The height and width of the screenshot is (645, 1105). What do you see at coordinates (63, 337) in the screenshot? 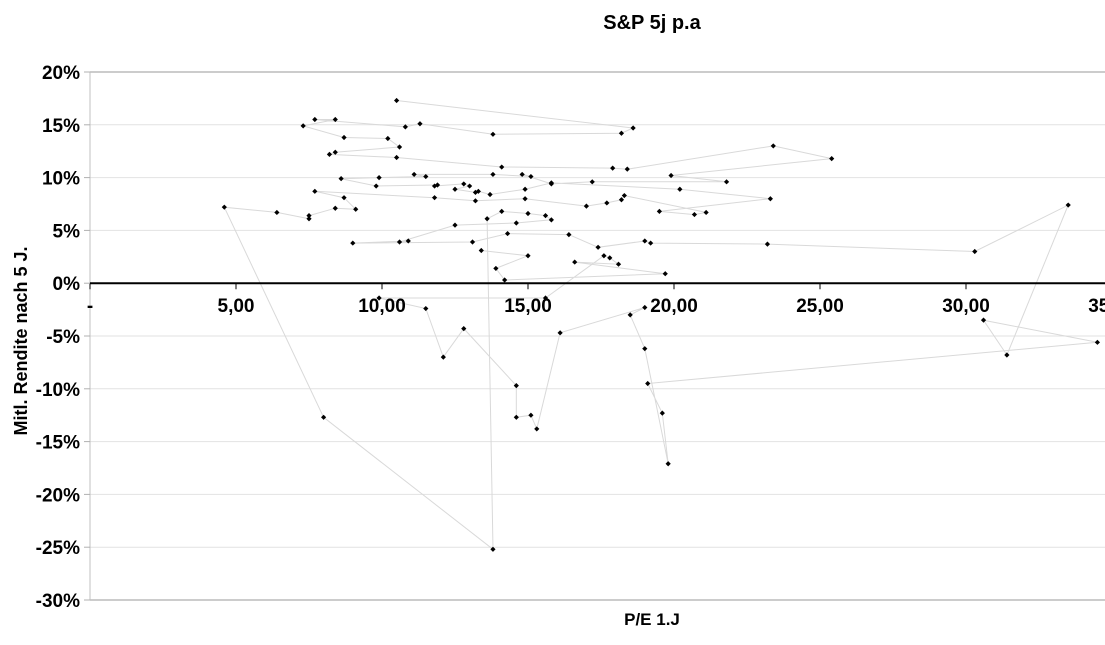
I see `y-tick-label: -5%` at bounding box center [63, 337].